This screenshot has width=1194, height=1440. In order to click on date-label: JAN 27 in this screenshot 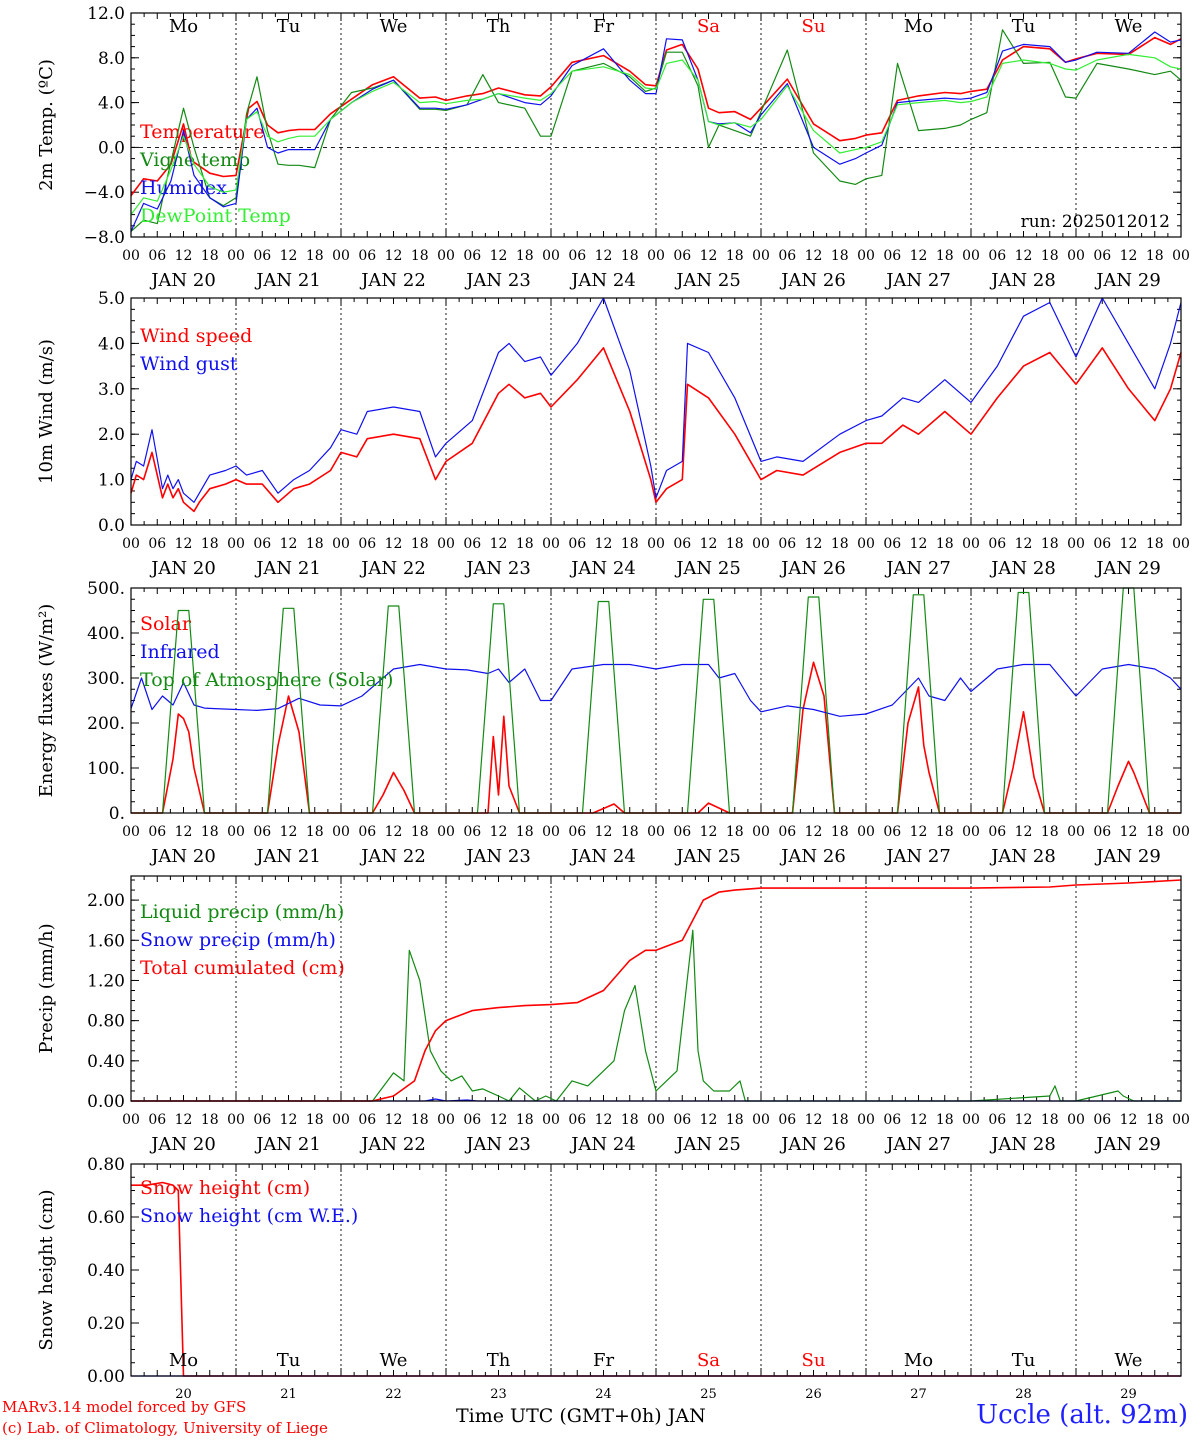, I will do `click(917, 568)`.